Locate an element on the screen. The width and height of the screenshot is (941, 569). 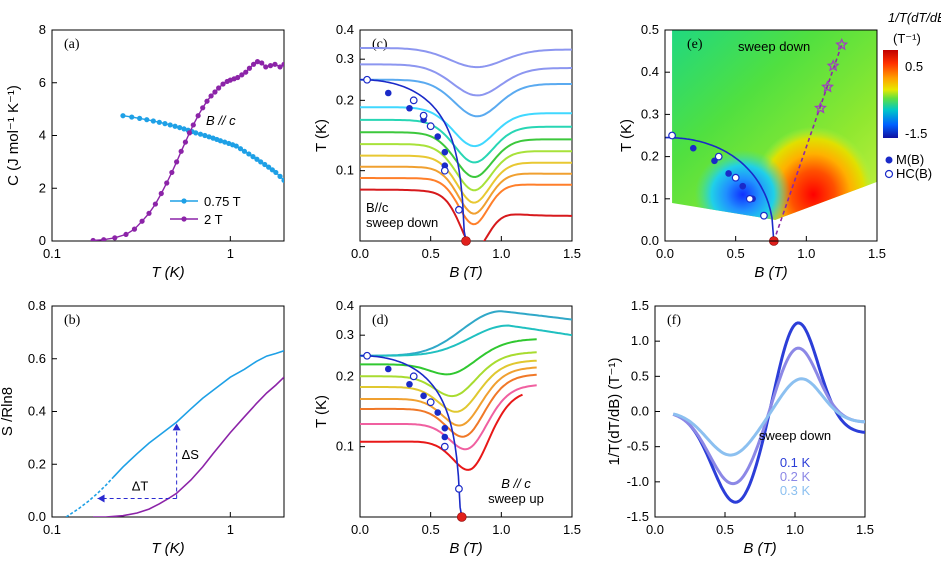
panel-label: (b) is located at coordinates (72, 320).